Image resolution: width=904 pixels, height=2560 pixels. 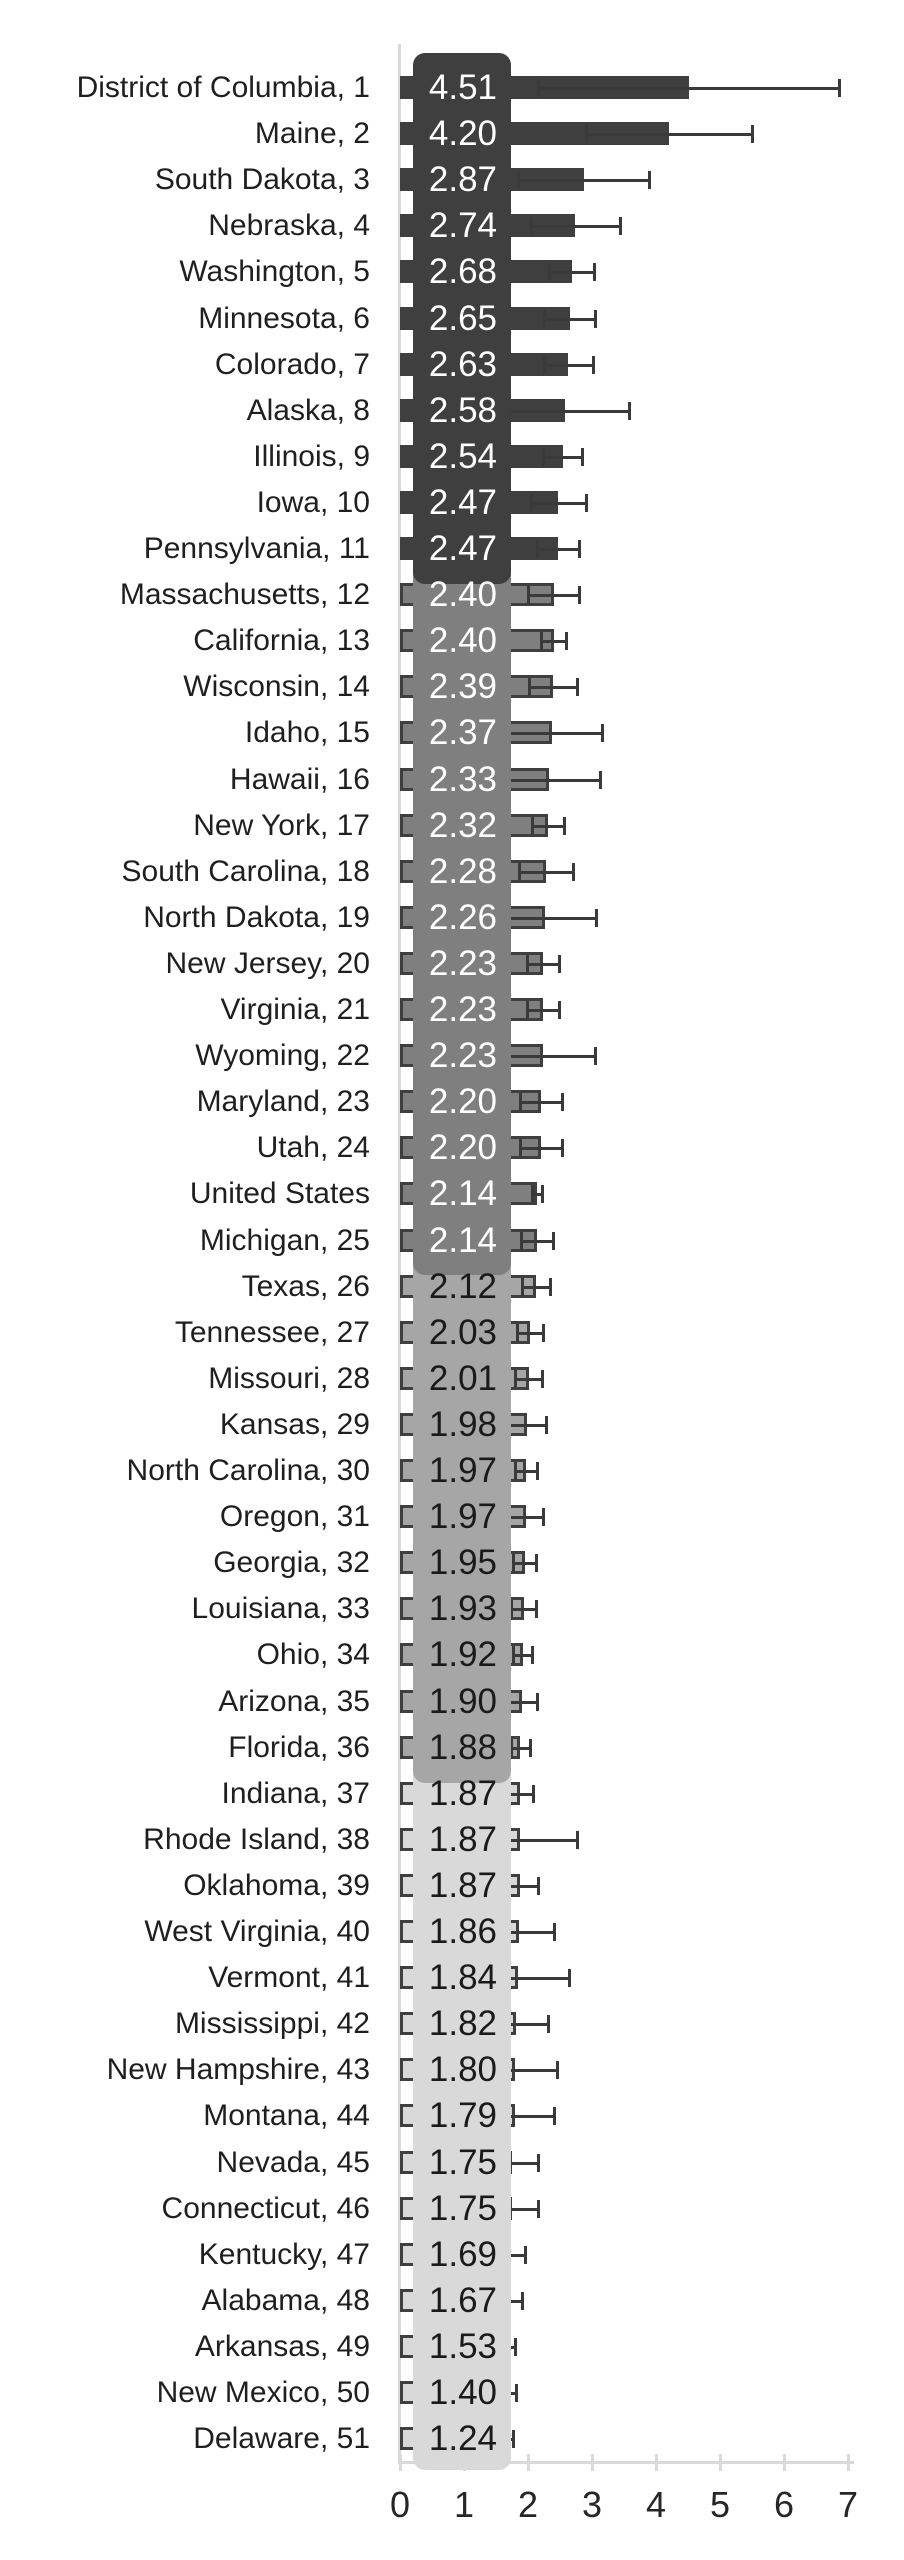 What do you see at coordinates (281, 641) in the screenshot?
I see `category-label: California, 13` at bounding box center [281, 641].